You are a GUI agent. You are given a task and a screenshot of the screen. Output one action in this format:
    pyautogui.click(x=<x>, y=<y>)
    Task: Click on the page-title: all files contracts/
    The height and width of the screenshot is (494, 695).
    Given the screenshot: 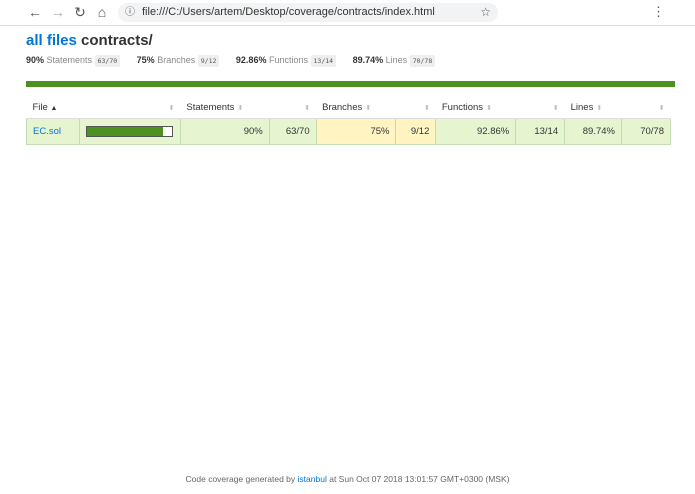 What is the action you would take?
    pyautogui.click(x=89, y=40)
    